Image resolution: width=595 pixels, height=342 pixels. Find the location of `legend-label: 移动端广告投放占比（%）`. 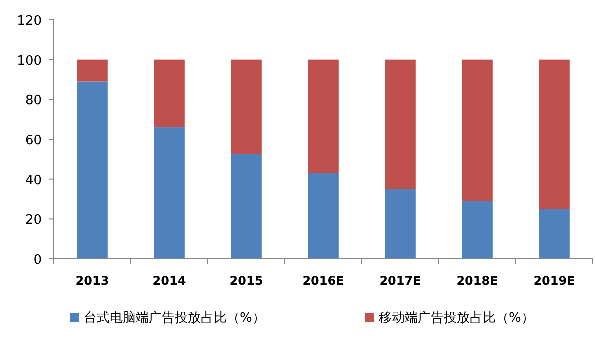

legend-label: 移动端广告投放占比（%） is located at coordinates (456, 318).